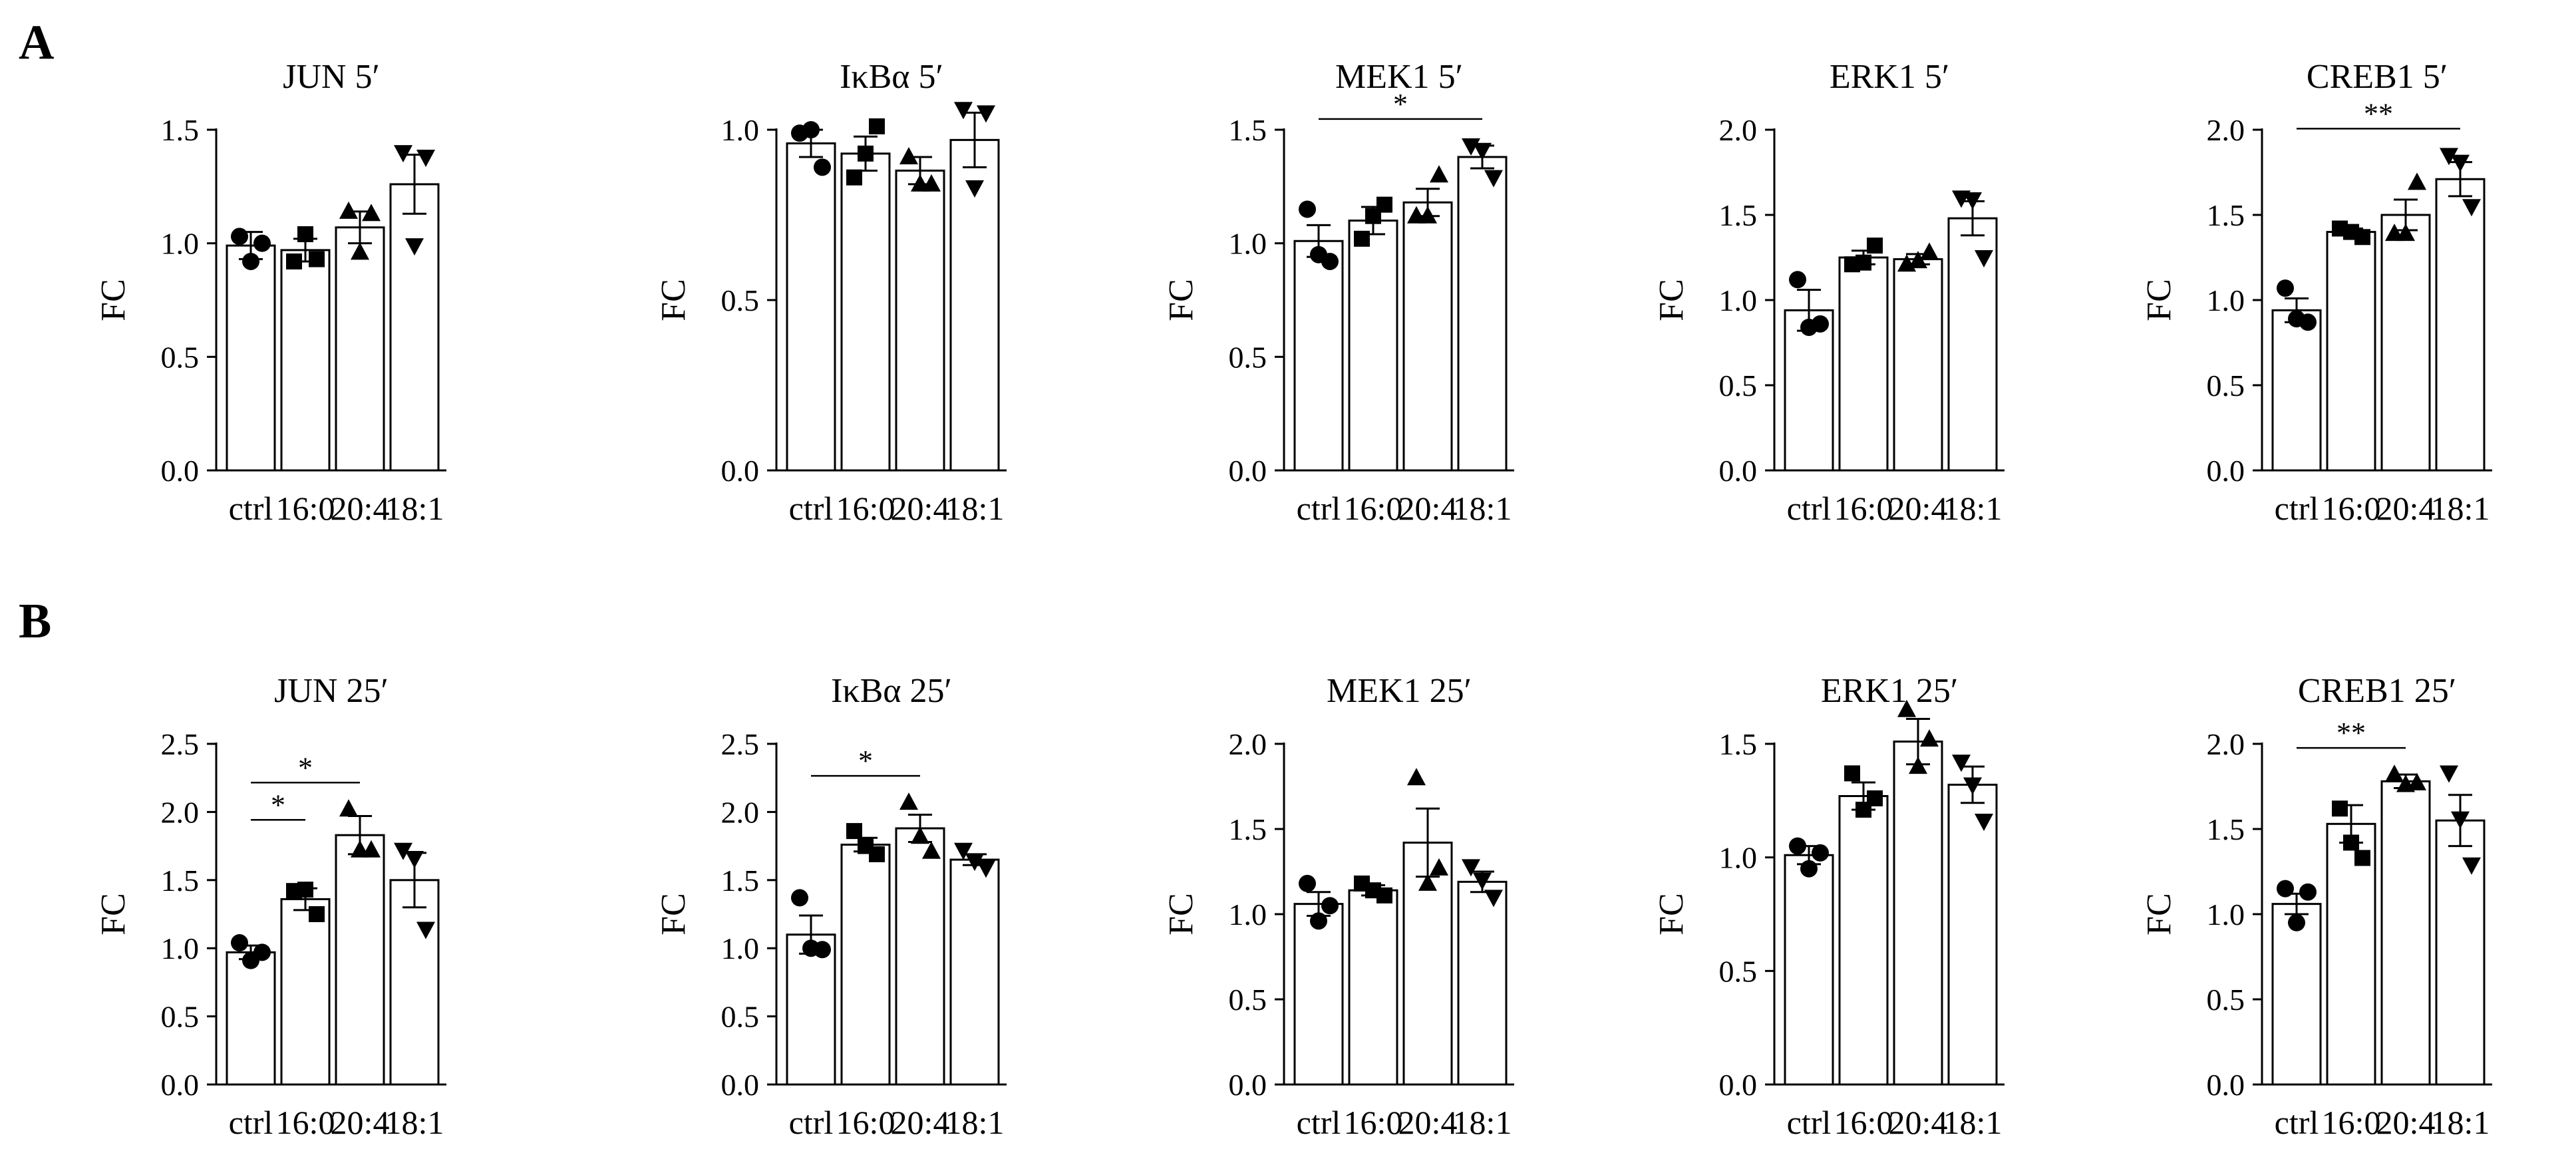  What do you see at coordinates (331, 77) in the screenshot?
I see `chart-title: JUN 5′` at bounding box center [331, 77].